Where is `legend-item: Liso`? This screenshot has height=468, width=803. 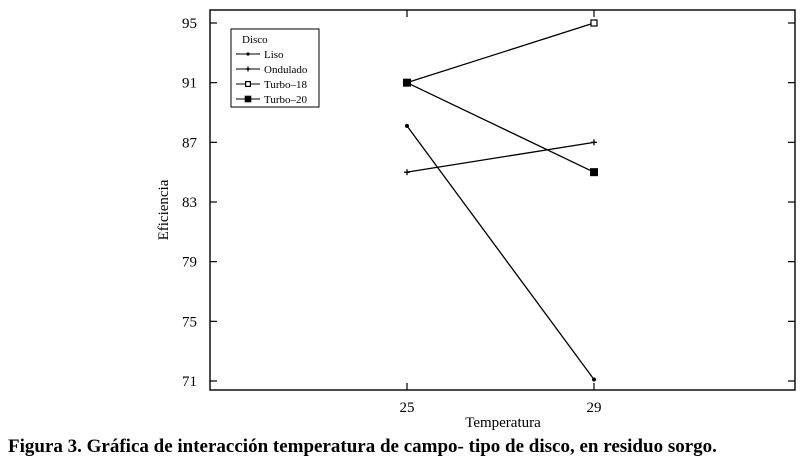
legend-item: Liso is located at coordinates (260, 55).